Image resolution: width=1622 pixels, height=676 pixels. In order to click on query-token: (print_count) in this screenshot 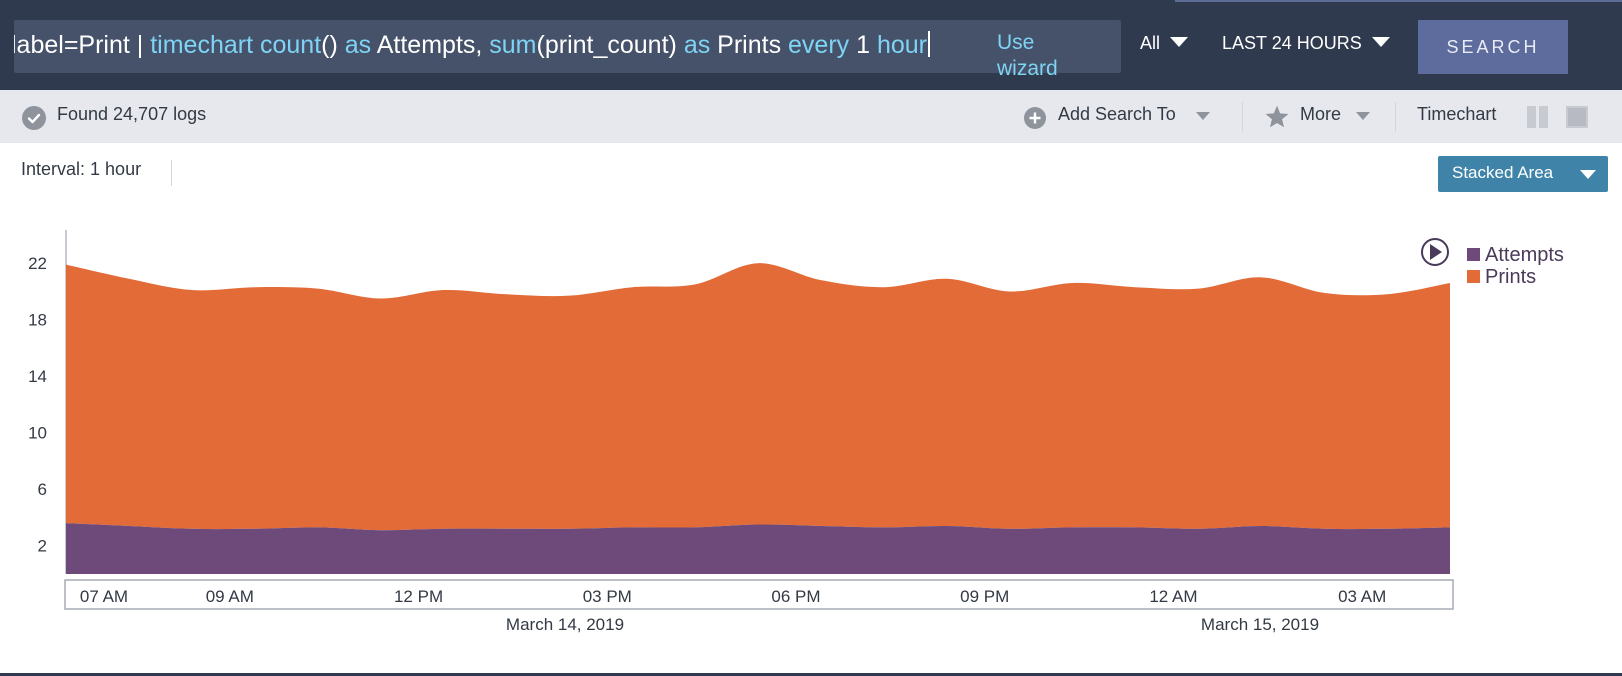, I will do `click(610, 45)`.